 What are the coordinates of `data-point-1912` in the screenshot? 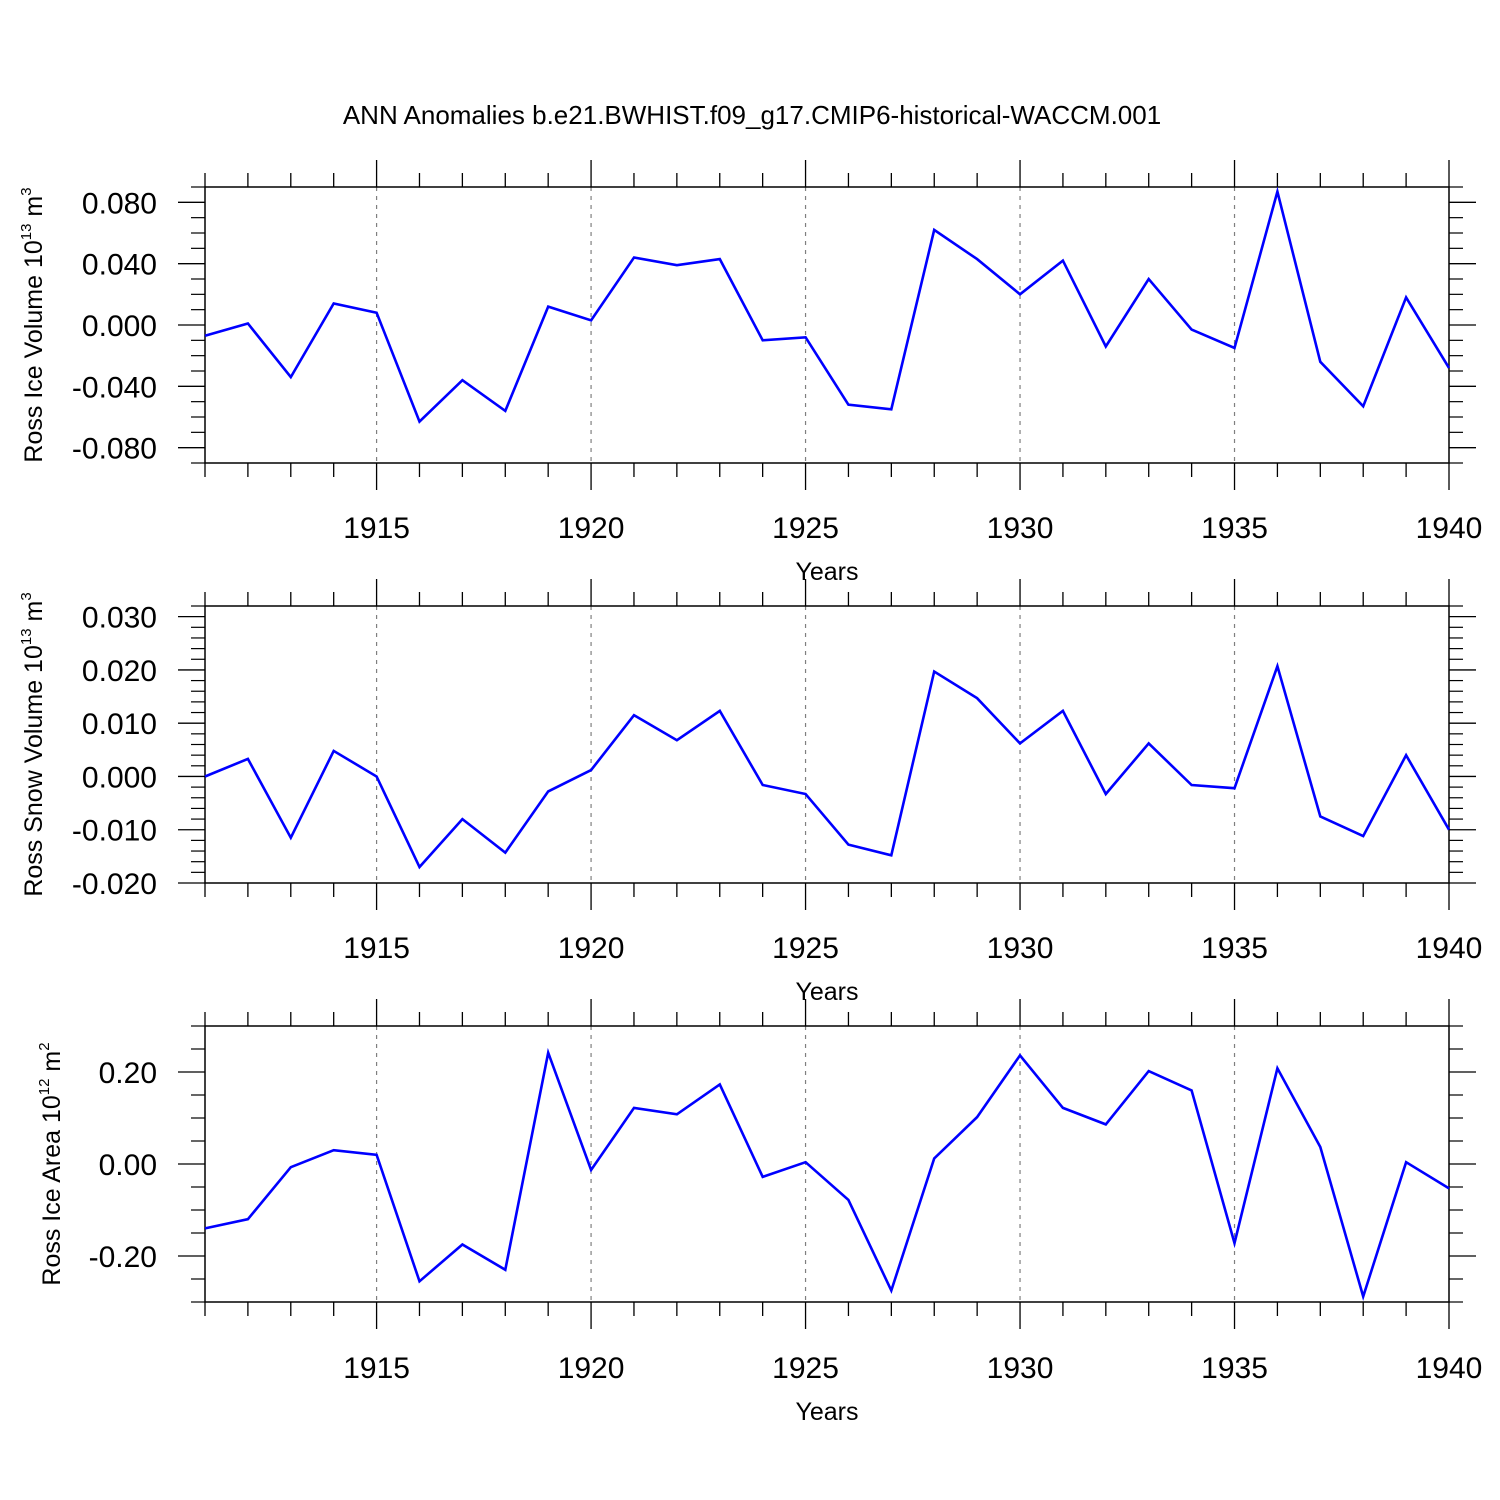 It's located at (248, 1219).